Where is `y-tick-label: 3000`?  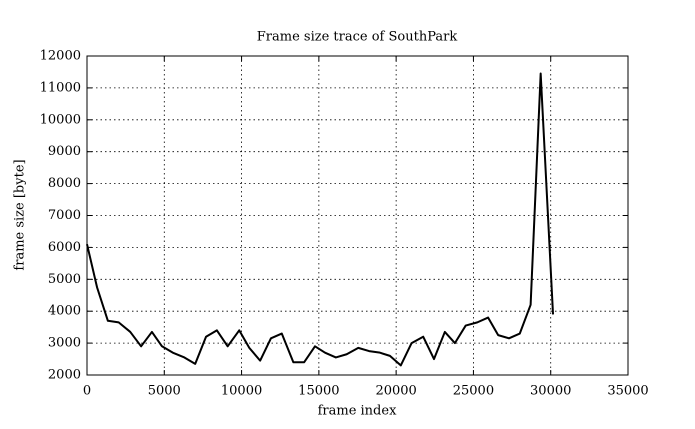 y-tick-label: 3000 is located at coordinates (64, 343).